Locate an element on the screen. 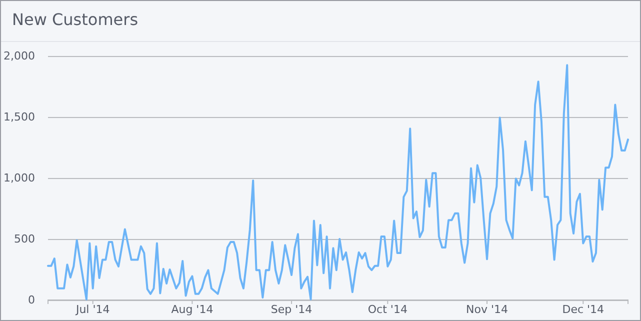 This screenshot has height=321, width=641. y-tick-label: 2,000 is located at coordinates (19, 56).